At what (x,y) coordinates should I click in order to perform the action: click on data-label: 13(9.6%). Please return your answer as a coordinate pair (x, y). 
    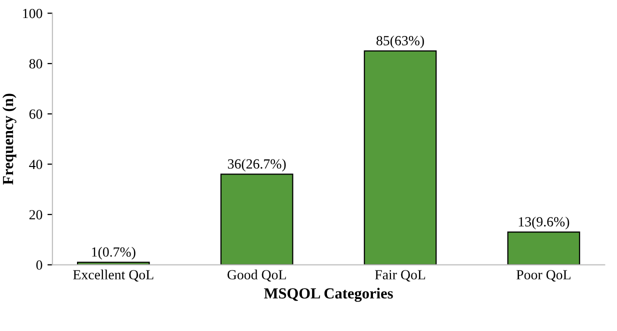
    Looking at the image, I should click on (544, 223).